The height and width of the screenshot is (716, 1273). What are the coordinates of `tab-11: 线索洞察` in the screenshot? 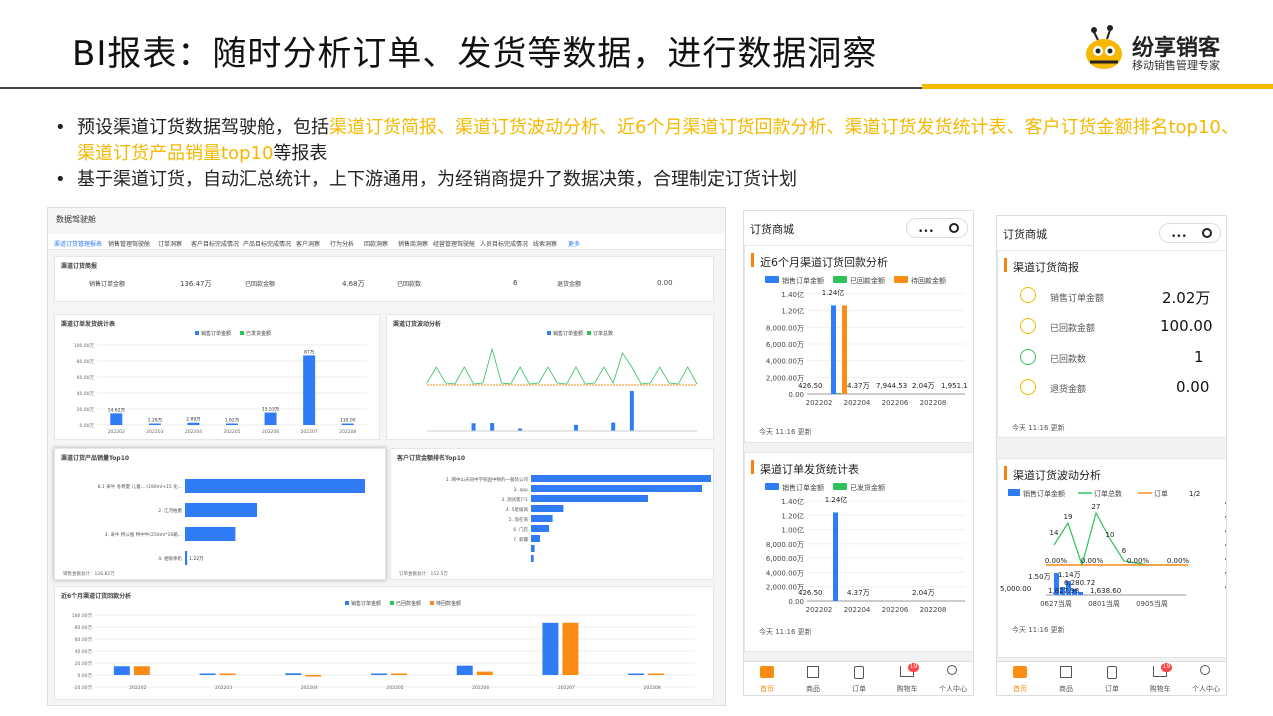 It's located at (545, 244).